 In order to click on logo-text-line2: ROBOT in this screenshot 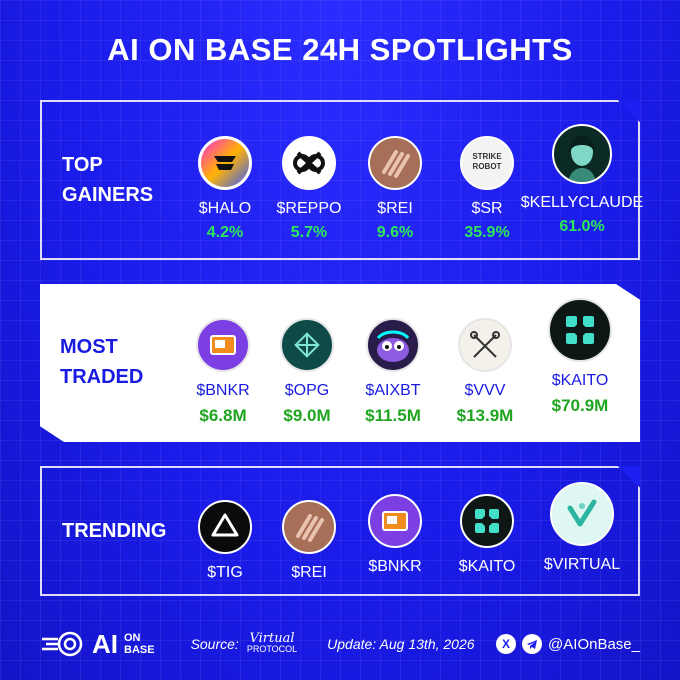, I will do `click(487, 166)`.